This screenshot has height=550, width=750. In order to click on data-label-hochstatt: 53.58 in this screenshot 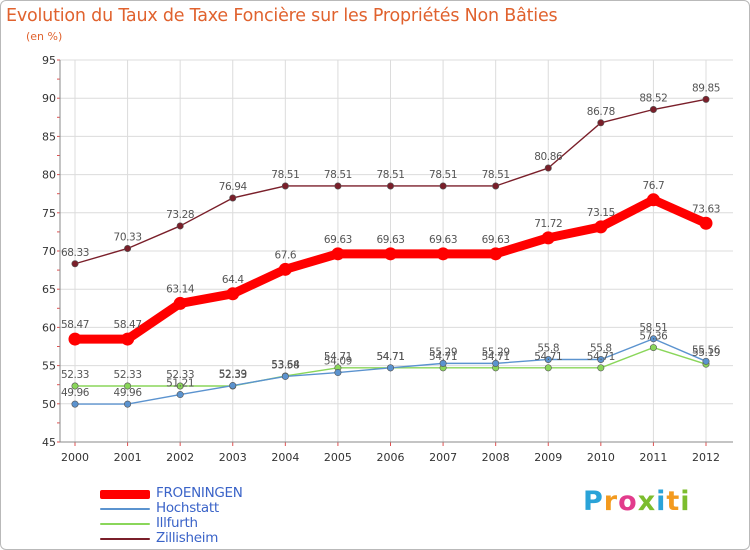, I will do `click(285, 365)`.